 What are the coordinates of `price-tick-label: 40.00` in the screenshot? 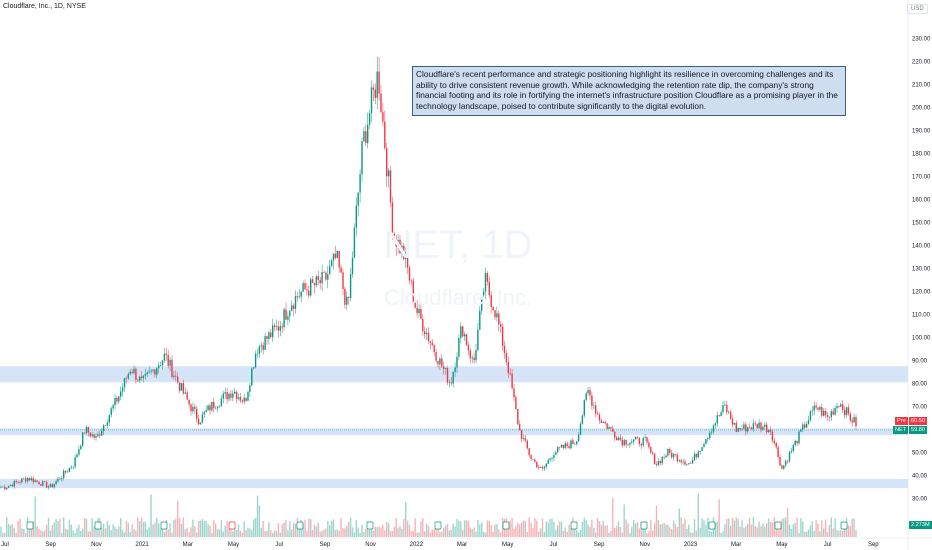 It's located at (920, 477).